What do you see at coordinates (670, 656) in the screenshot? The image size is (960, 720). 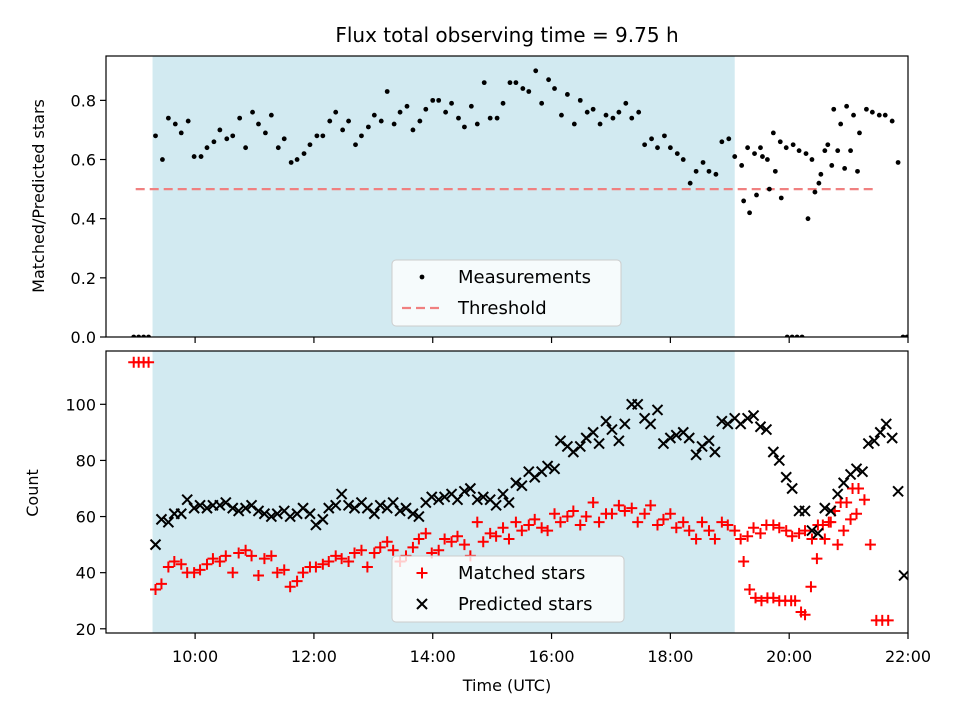 I see `x-tick-label: 18:00` at bounding box center [670, 656].